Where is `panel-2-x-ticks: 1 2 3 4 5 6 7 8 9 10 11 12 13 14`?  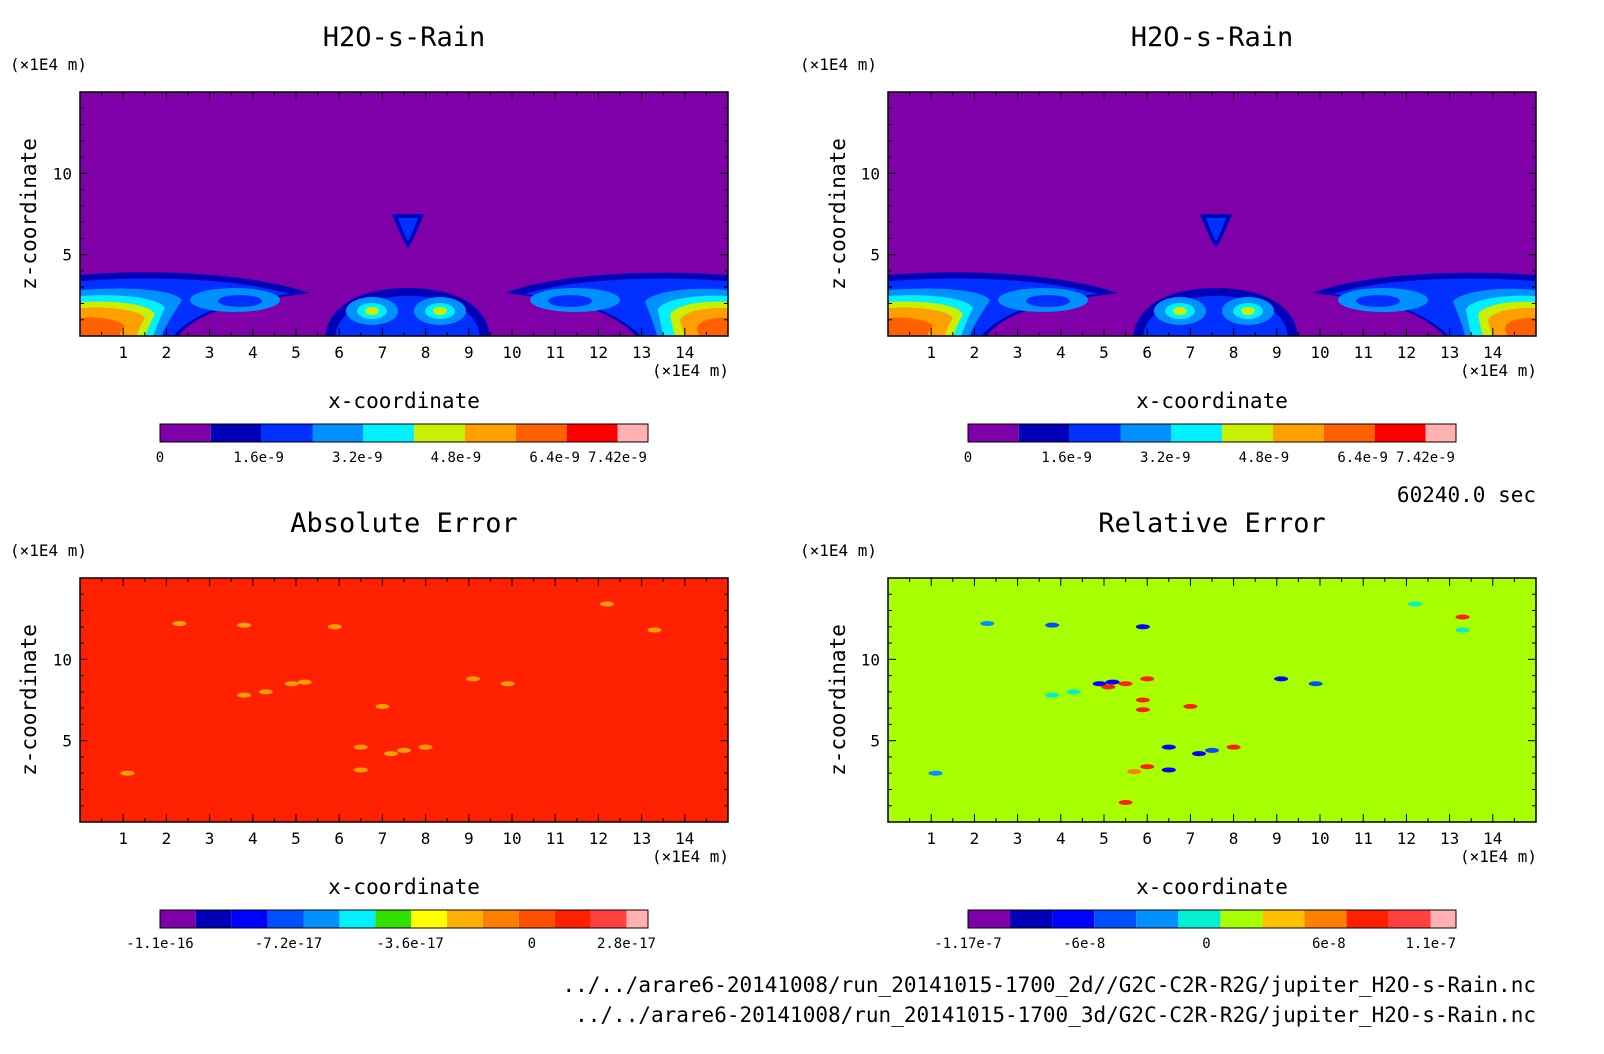
panel-2-x-ticks: 1 2 3 4 5 6 7 8 9 10 11 12 13 14 is located at coordinates (1212, 227).